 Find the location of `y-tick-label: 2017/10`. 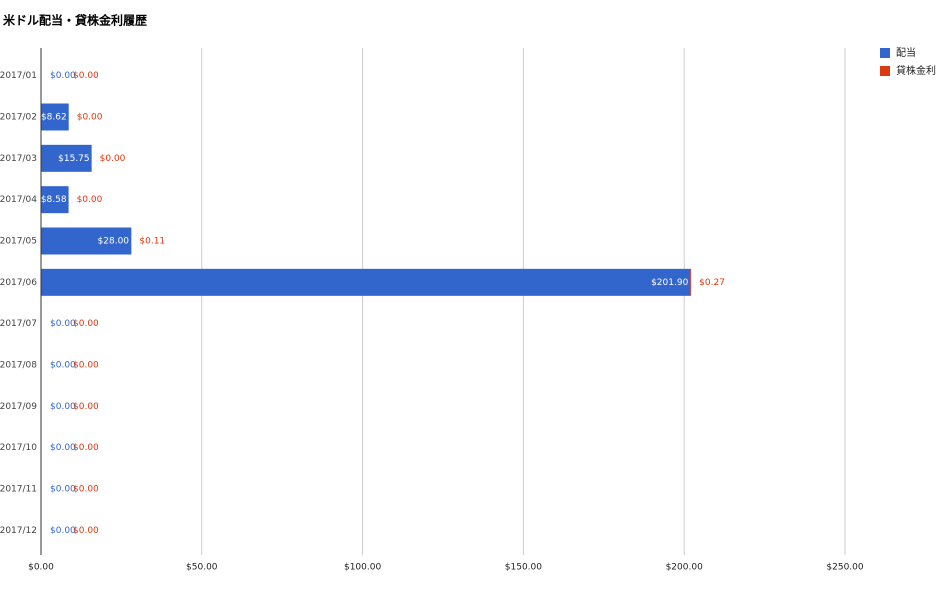

y-tick-label: 2017/10 is located at coordinates (18, 448).